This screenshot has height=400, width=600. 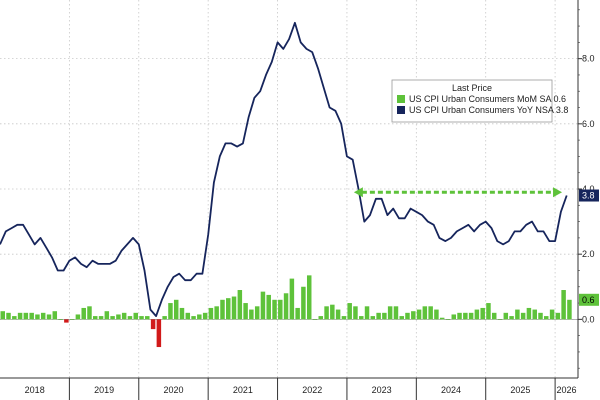 I want to click on value-tag-label: 0.6, so click(x=588, y=300).